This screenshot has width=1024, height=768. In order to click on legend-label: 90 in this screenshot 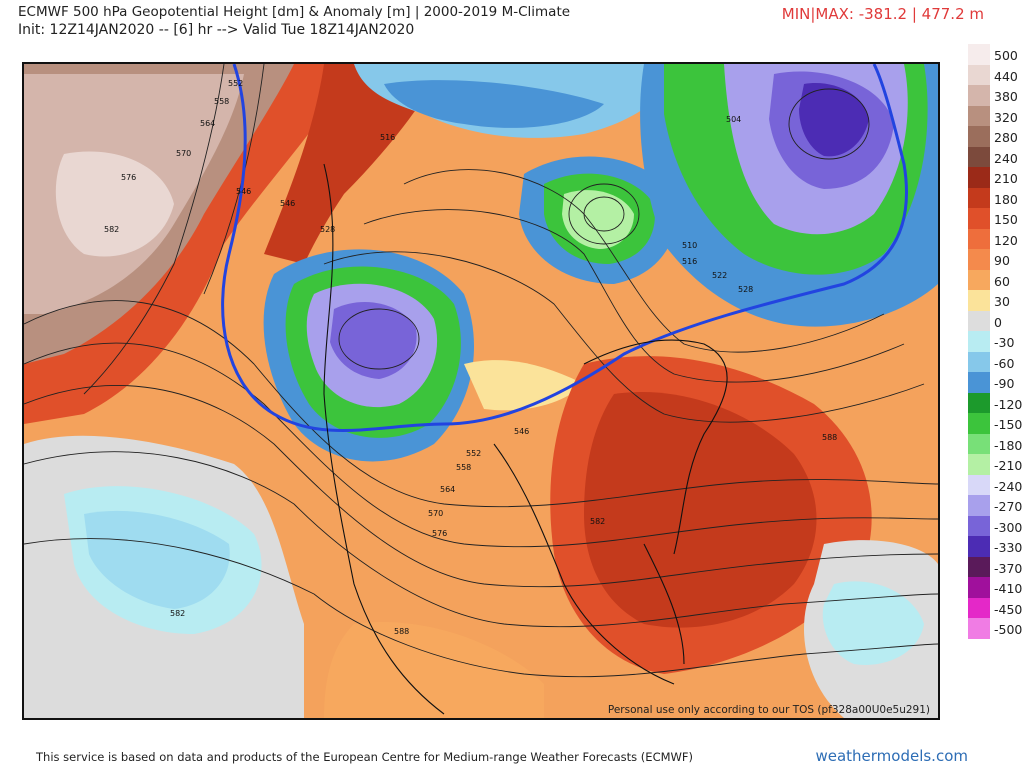, I will do `click(1002, 260)`.